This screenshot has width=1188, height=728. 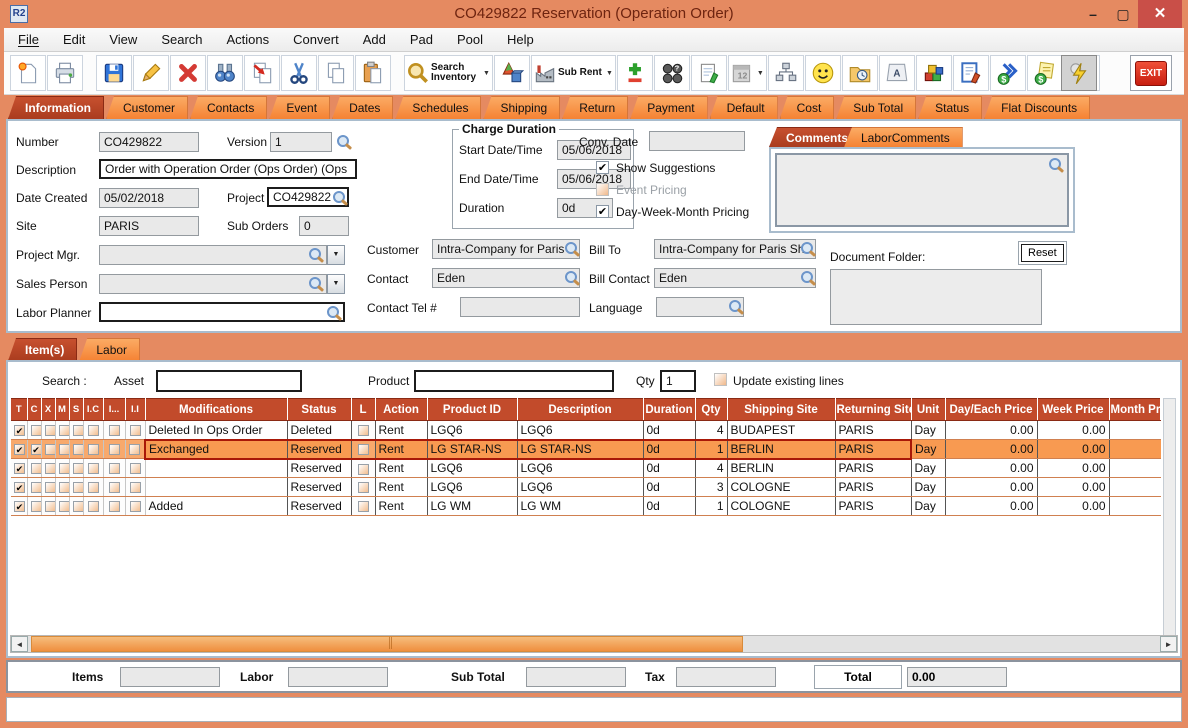 What do you see at coordinates (48, 409) in the screenshot?
I see `column-header: X` at bounding box center [48, 409].